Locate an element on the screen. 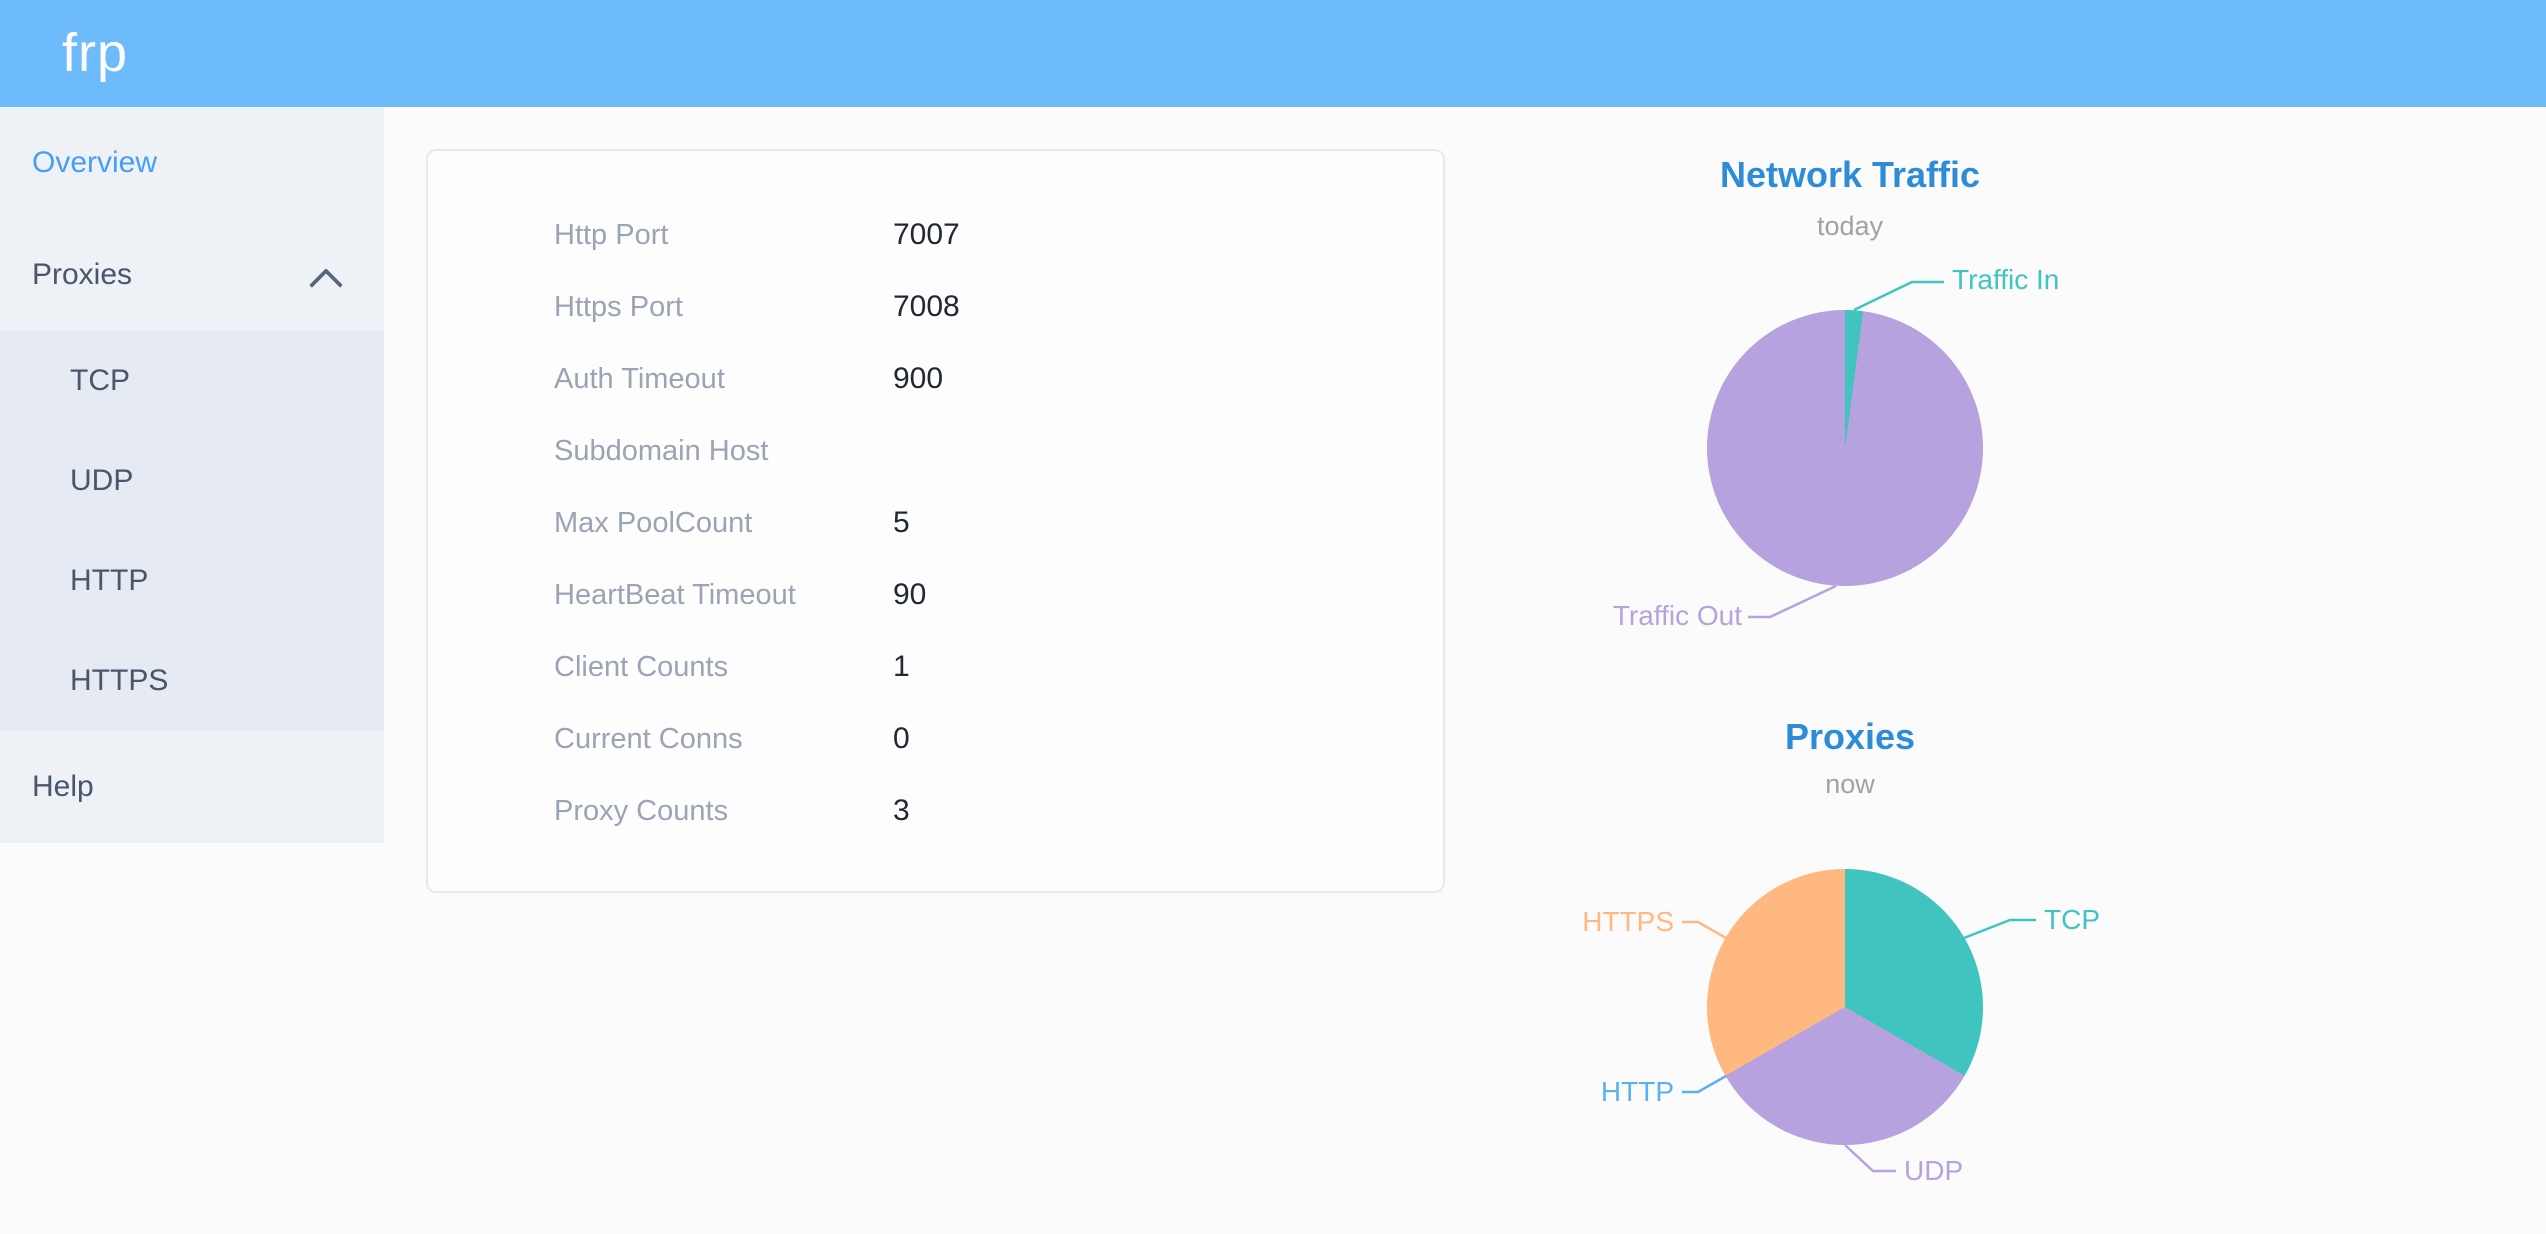 The height and width of the screenshot is (1234, 2546). config-row-https-port: Https Port 7008 is located at coordinates (998, 307).